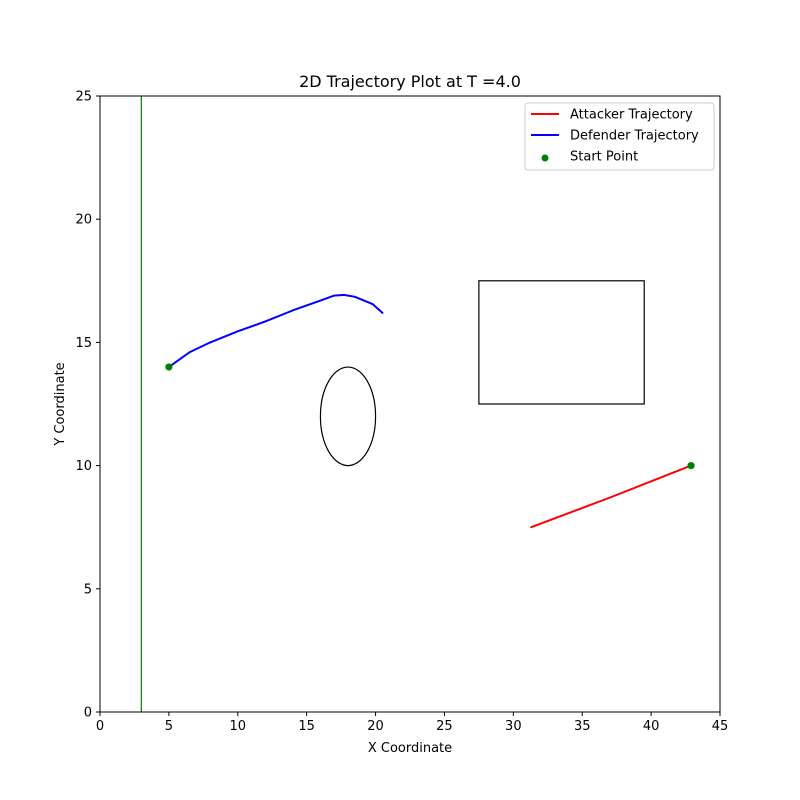 Image resolution: width=800 pixels, height=800 pixels. I want to click on legend-frame, so click(619, 136).